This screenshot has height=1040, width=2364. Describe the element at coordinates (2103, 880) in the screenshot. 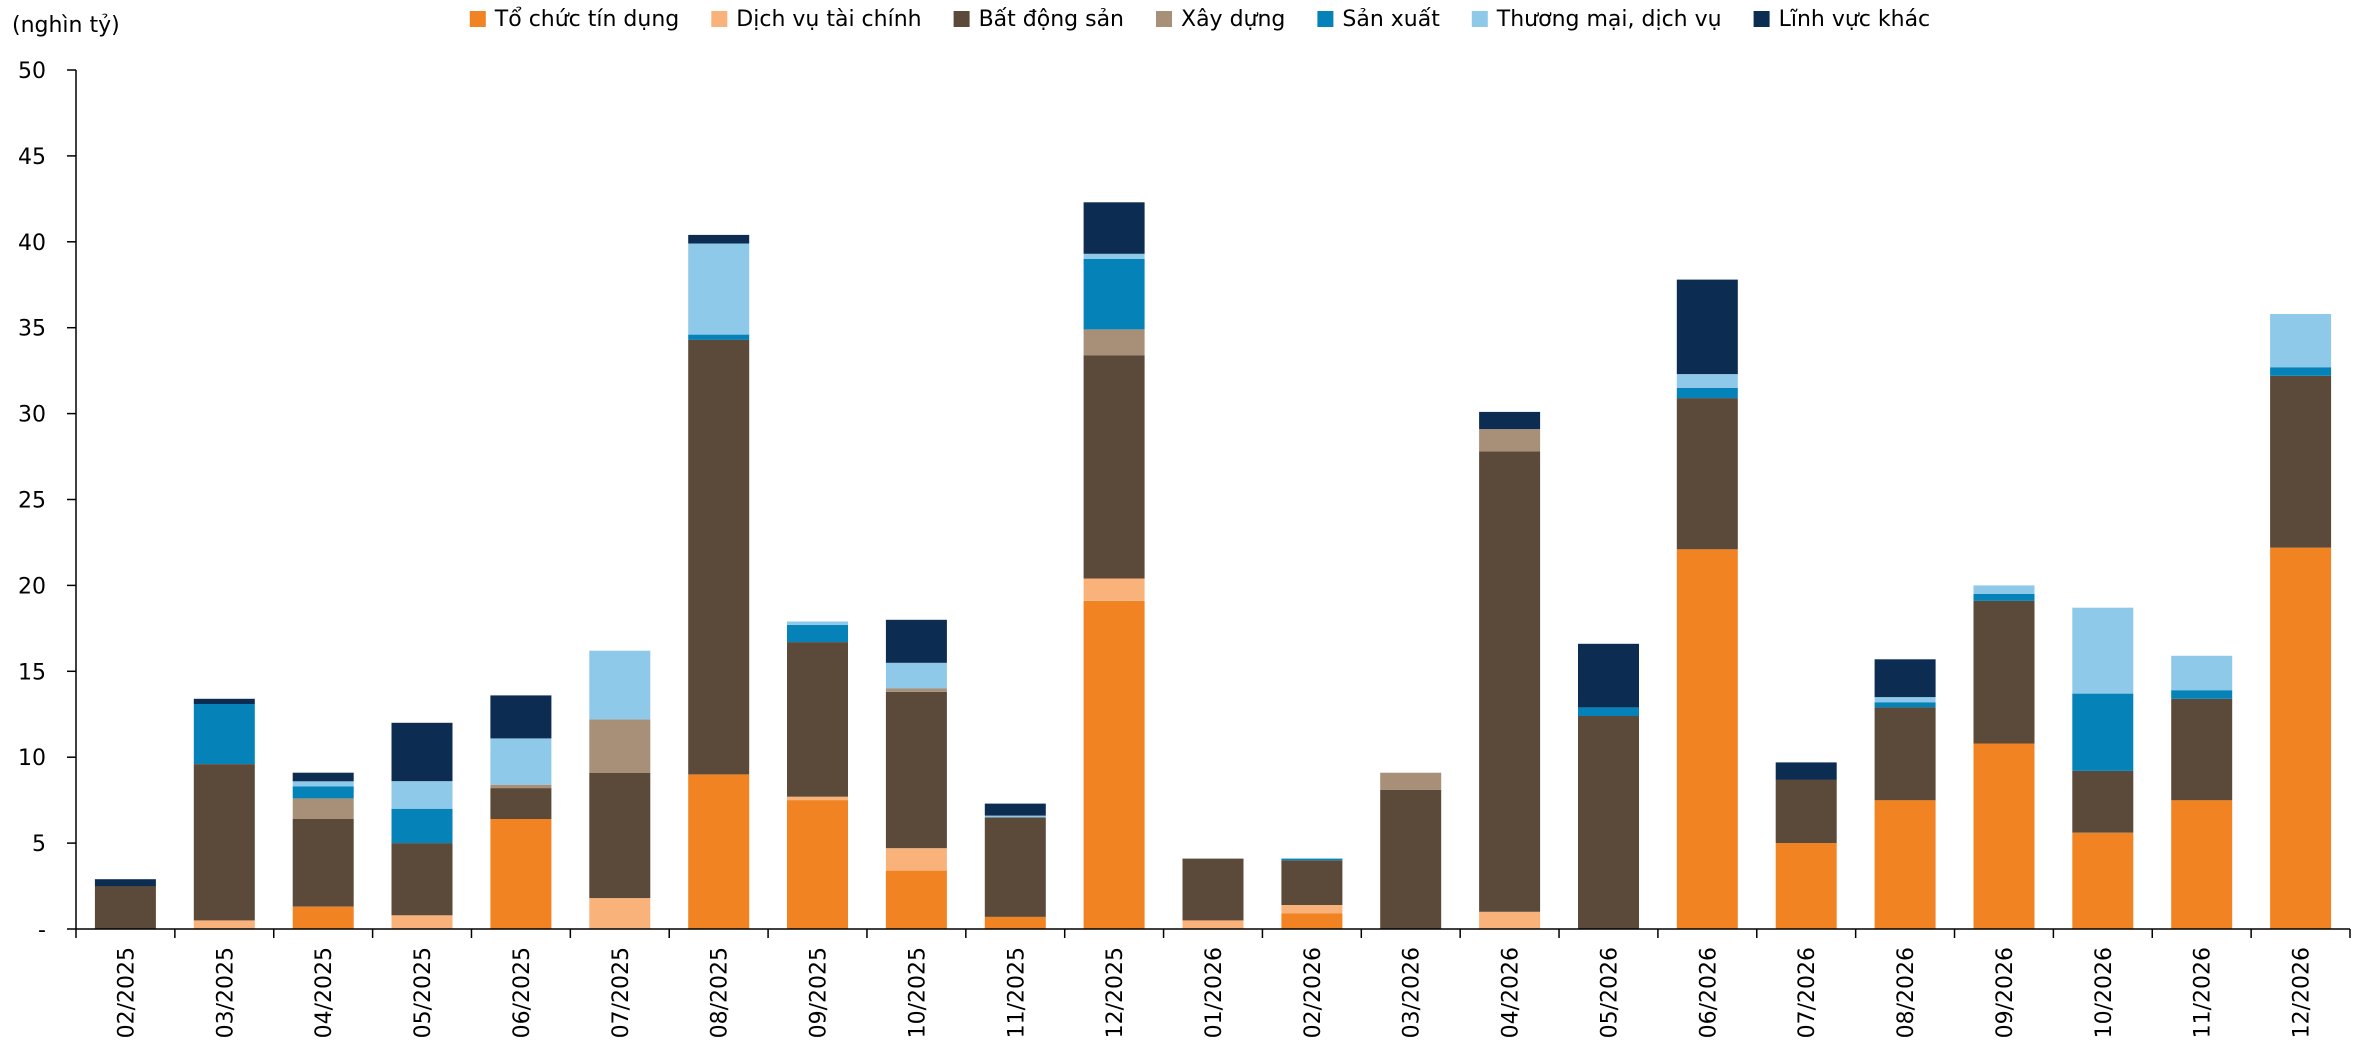

I see `bar-segment-to-chuc-tin-dung-10-2026` at that location.